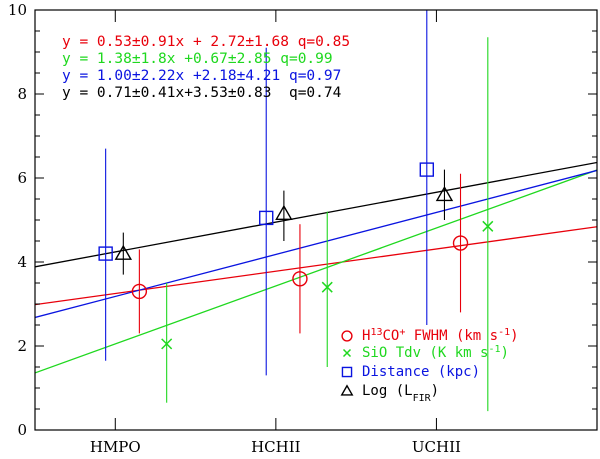 This screenshot has width=600, height=459. What do you see at coordinates (347, 336) in the screenshot?
I see `h13co-legend-marker` at bounding box center [347, 336].